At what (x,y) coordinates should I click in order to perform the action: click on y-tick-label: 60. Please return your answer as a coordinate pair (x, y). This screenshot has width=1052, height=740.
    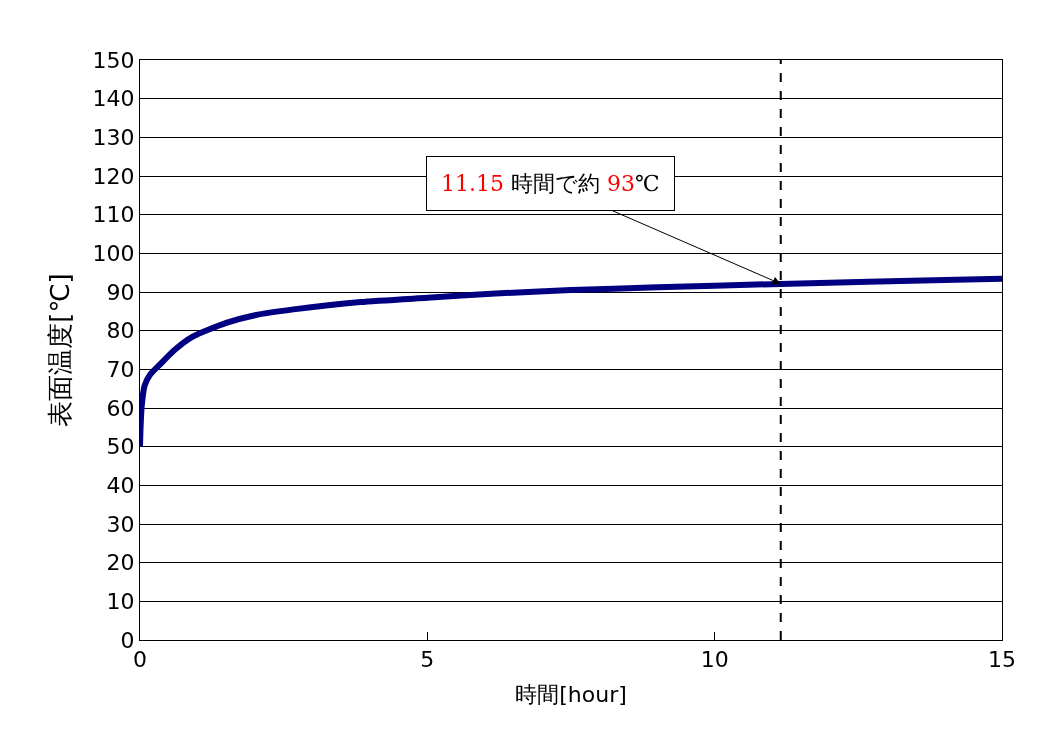
    Looking at the image, I should click on (120, 408).